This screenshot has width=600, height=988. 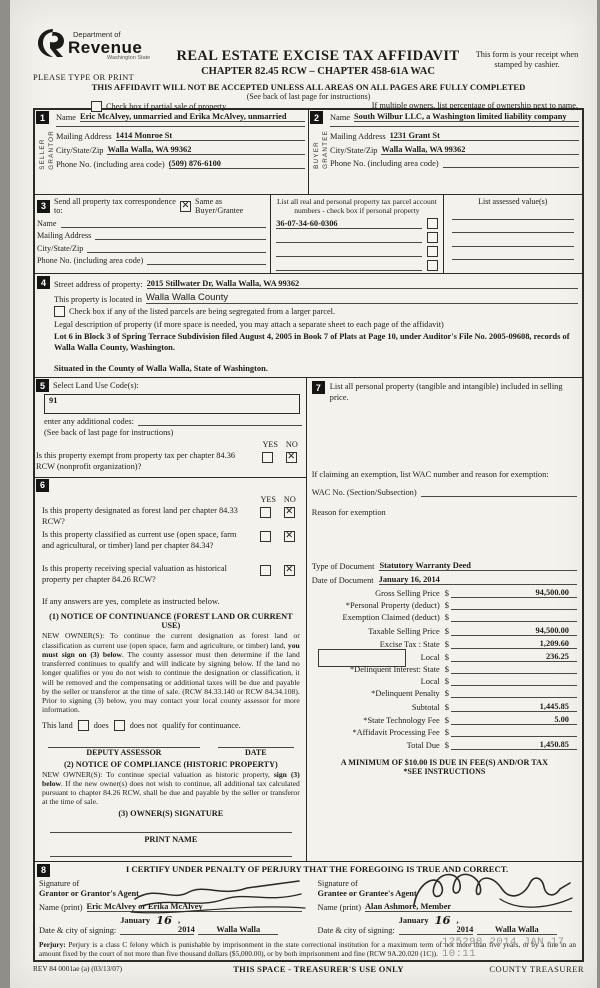 What do you see at coordinates (289, 512) in the screenshot?
I see `forest-no-checkbox: ✕` at bounding box center [289, 512].